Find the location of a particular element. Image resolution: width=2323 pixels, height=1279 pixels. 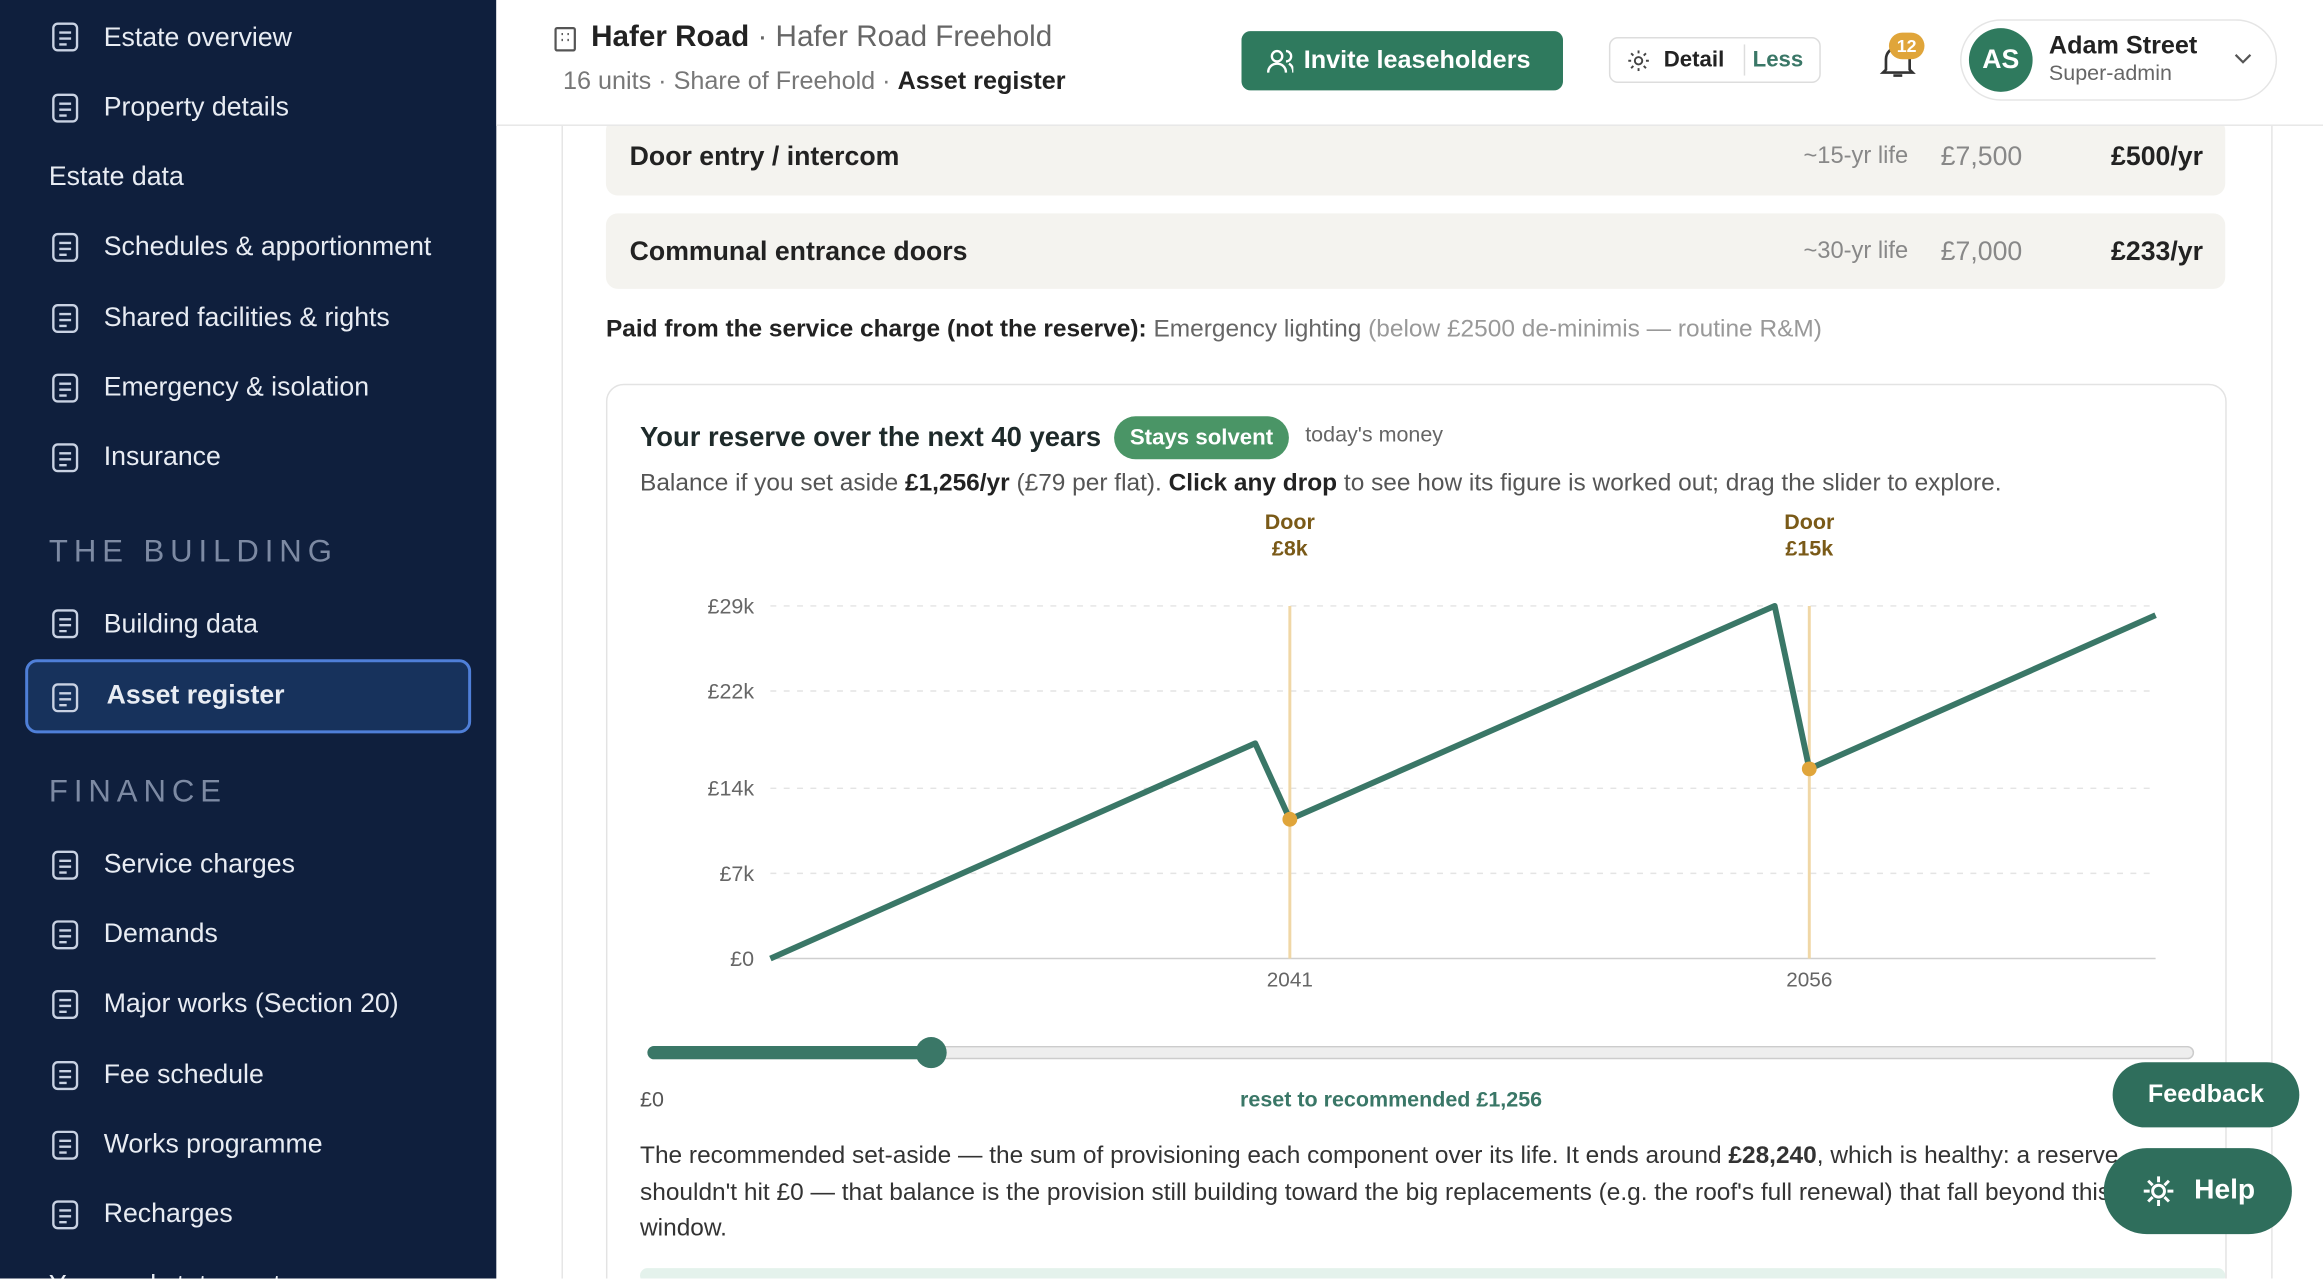

less-option: Less is located at coordinates (1778, 60).